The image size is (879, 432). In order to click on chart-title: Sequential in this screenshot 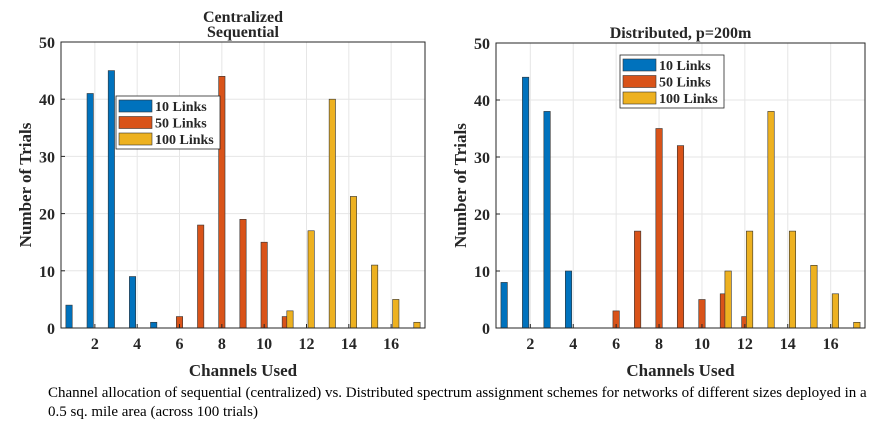, I will do `click(243, 32)`.